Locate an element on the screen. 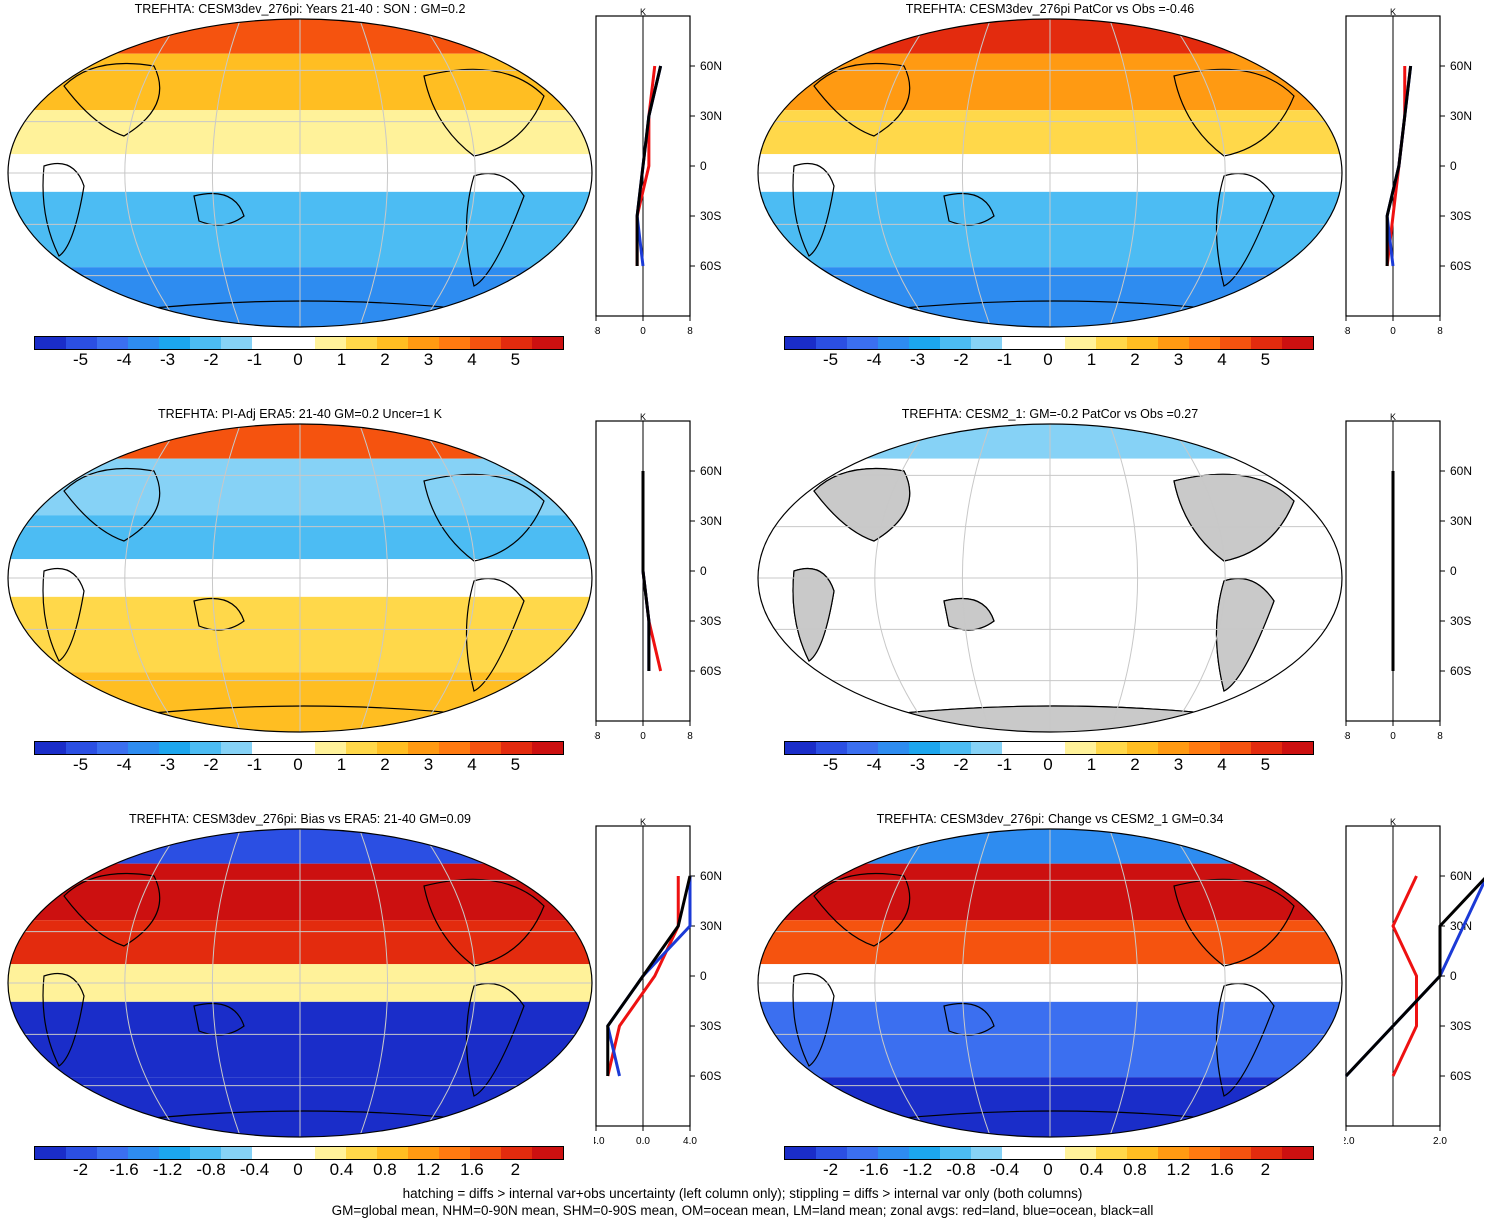  colorbar-tick: 4 is located at coordinates (472, 764).